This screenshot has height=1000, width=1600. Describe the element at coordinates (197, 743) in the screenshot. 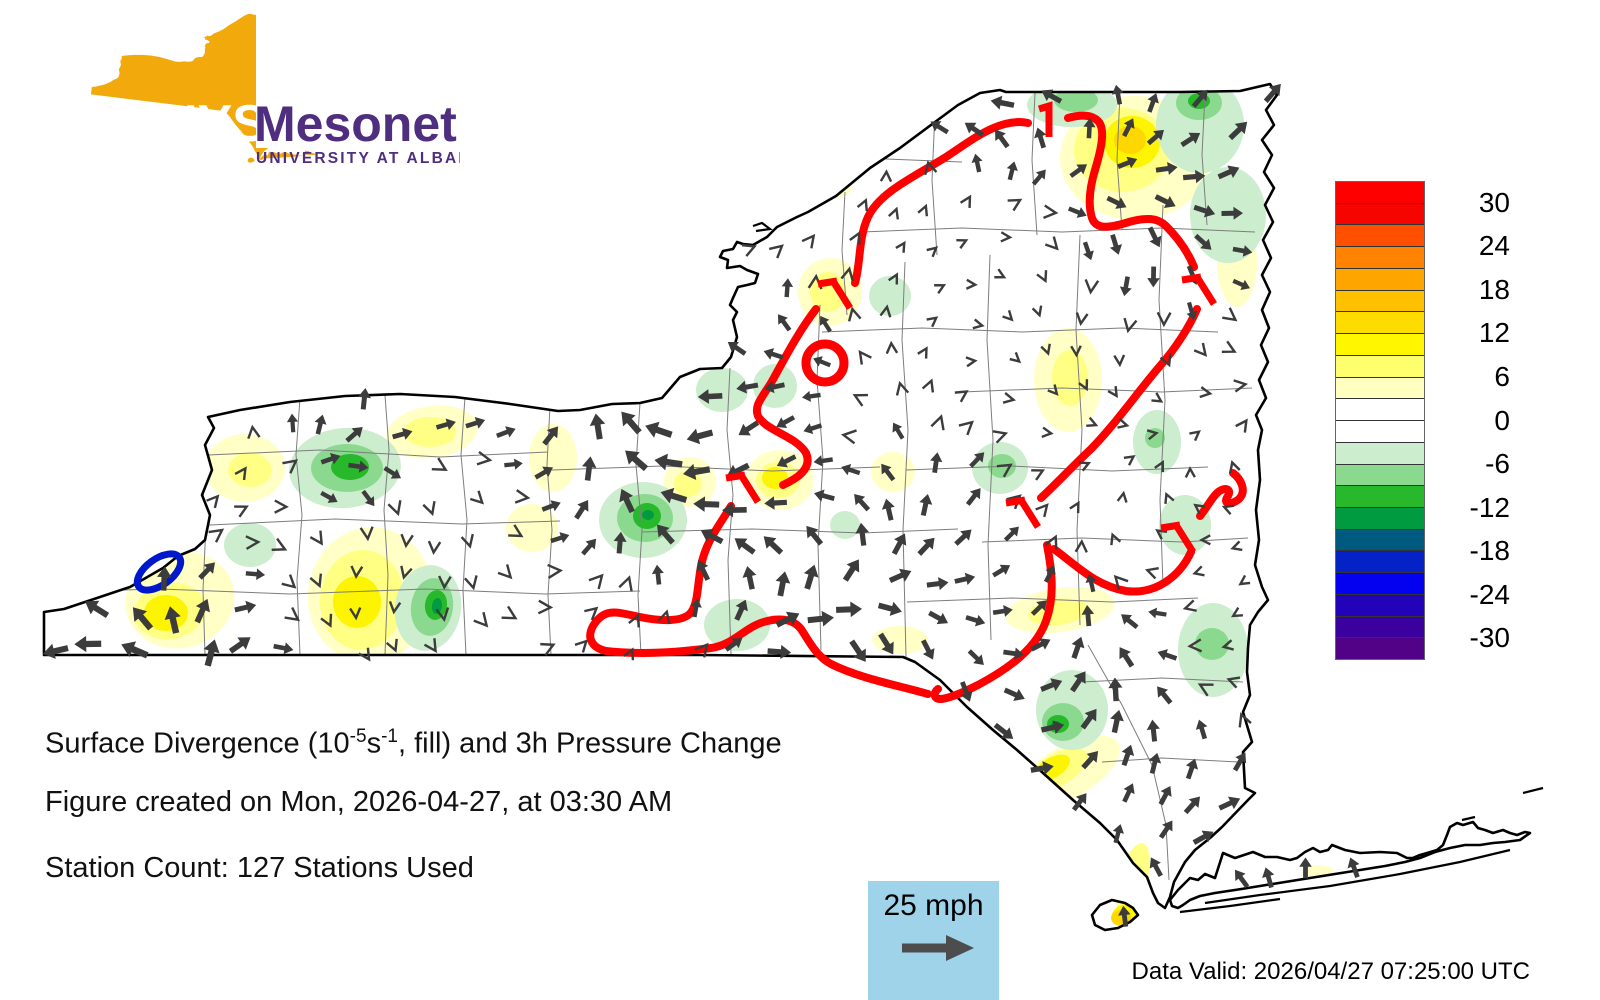

I see `title-prefix: Surface Divergence (10` at that location.